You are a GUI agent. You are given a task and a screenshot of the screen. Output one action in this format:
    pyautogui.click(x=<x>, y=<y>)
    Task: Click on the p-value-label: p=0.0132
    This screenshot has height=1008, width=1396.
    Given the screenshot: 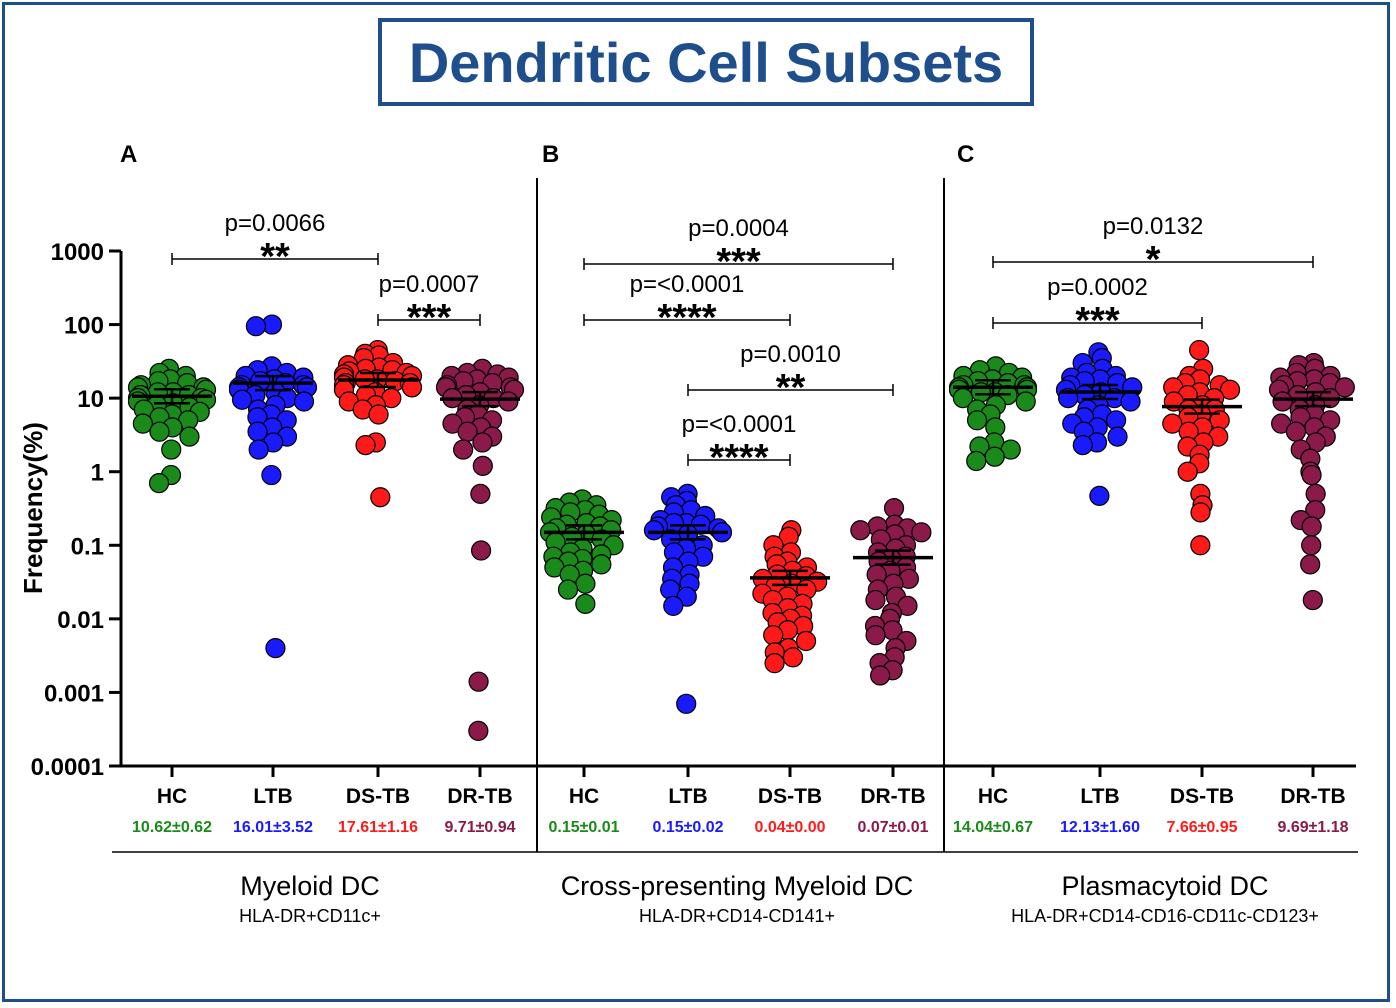 What is the action you would take?
    pyautogui.click(x=1153, y=226)
    